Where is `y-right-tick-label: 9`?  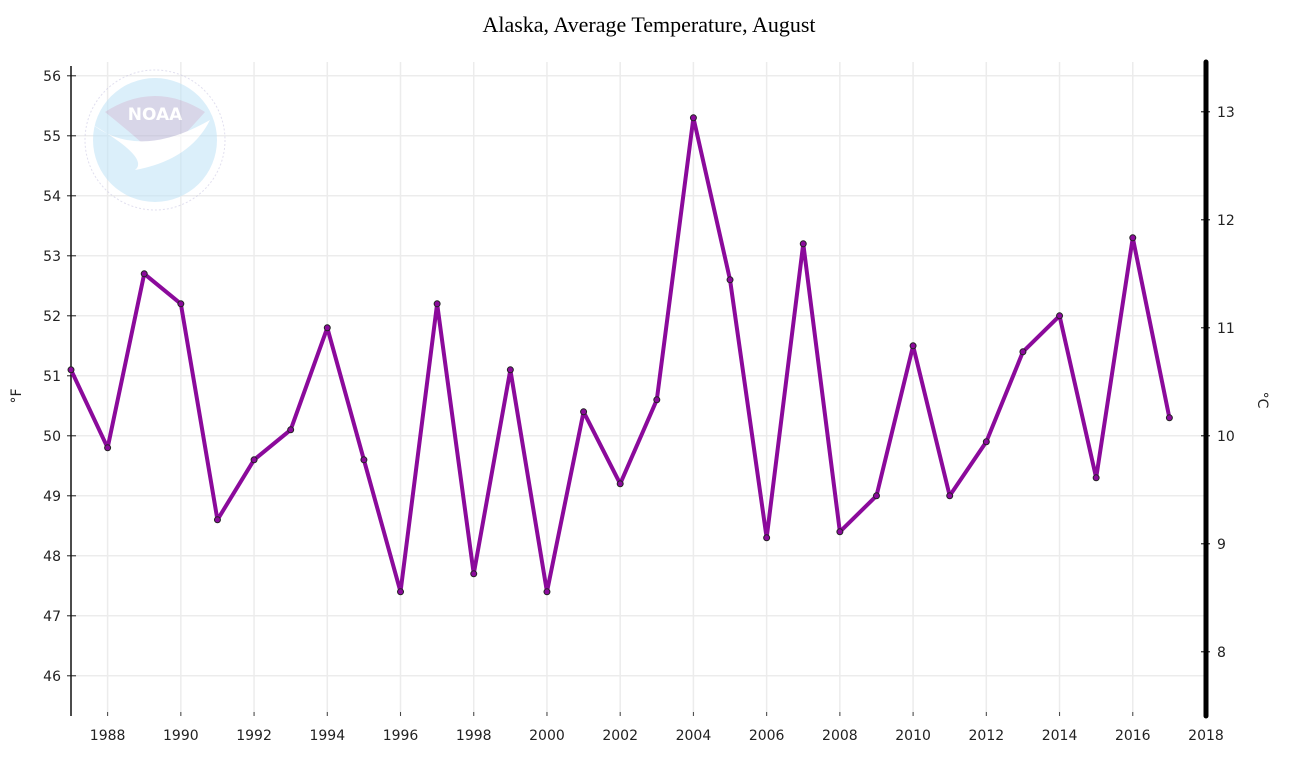
y-right-tick-label: 9 is located at coordinates (1221, 545).